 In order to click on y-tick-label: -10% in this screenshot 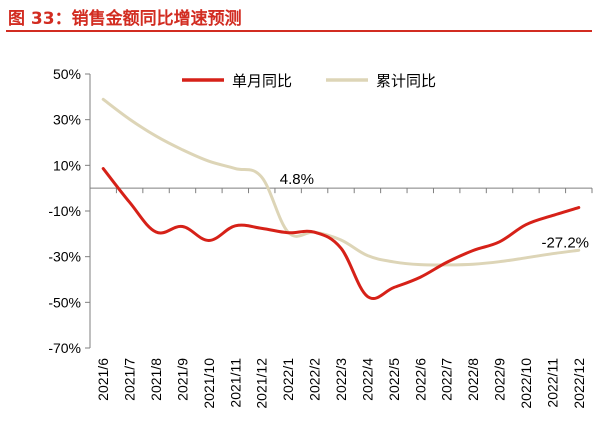, I will do `click(64, 211)`.